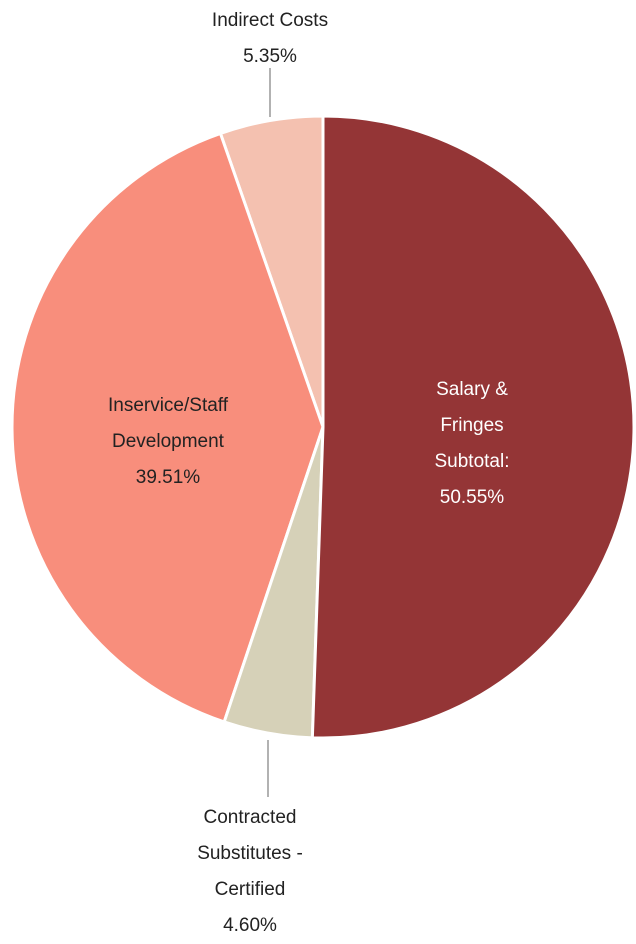 This screenshot has height=944, width=636. Describe the element at coordinates (168, 423) in the screenshot. I see `slice-name: Inservice/Staff Development` at that location.